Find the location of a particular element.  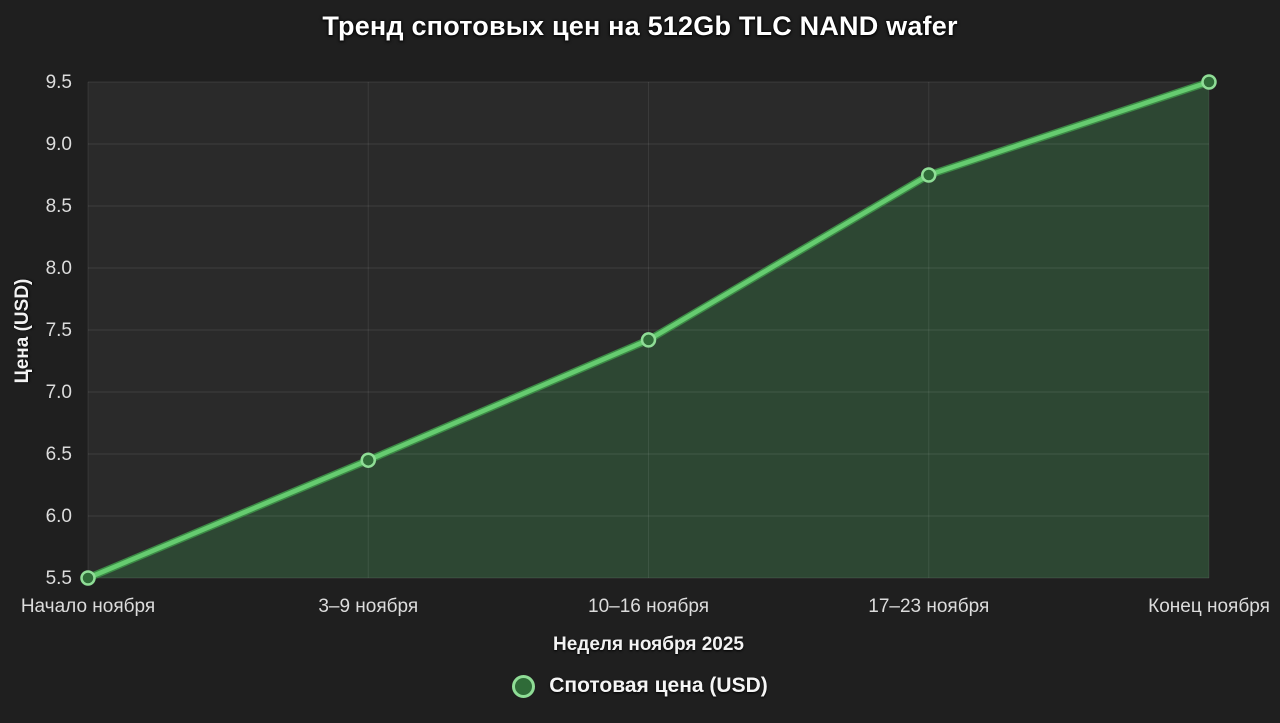

x-tick-label: Начало ноября is located at coordinates (88, 606).